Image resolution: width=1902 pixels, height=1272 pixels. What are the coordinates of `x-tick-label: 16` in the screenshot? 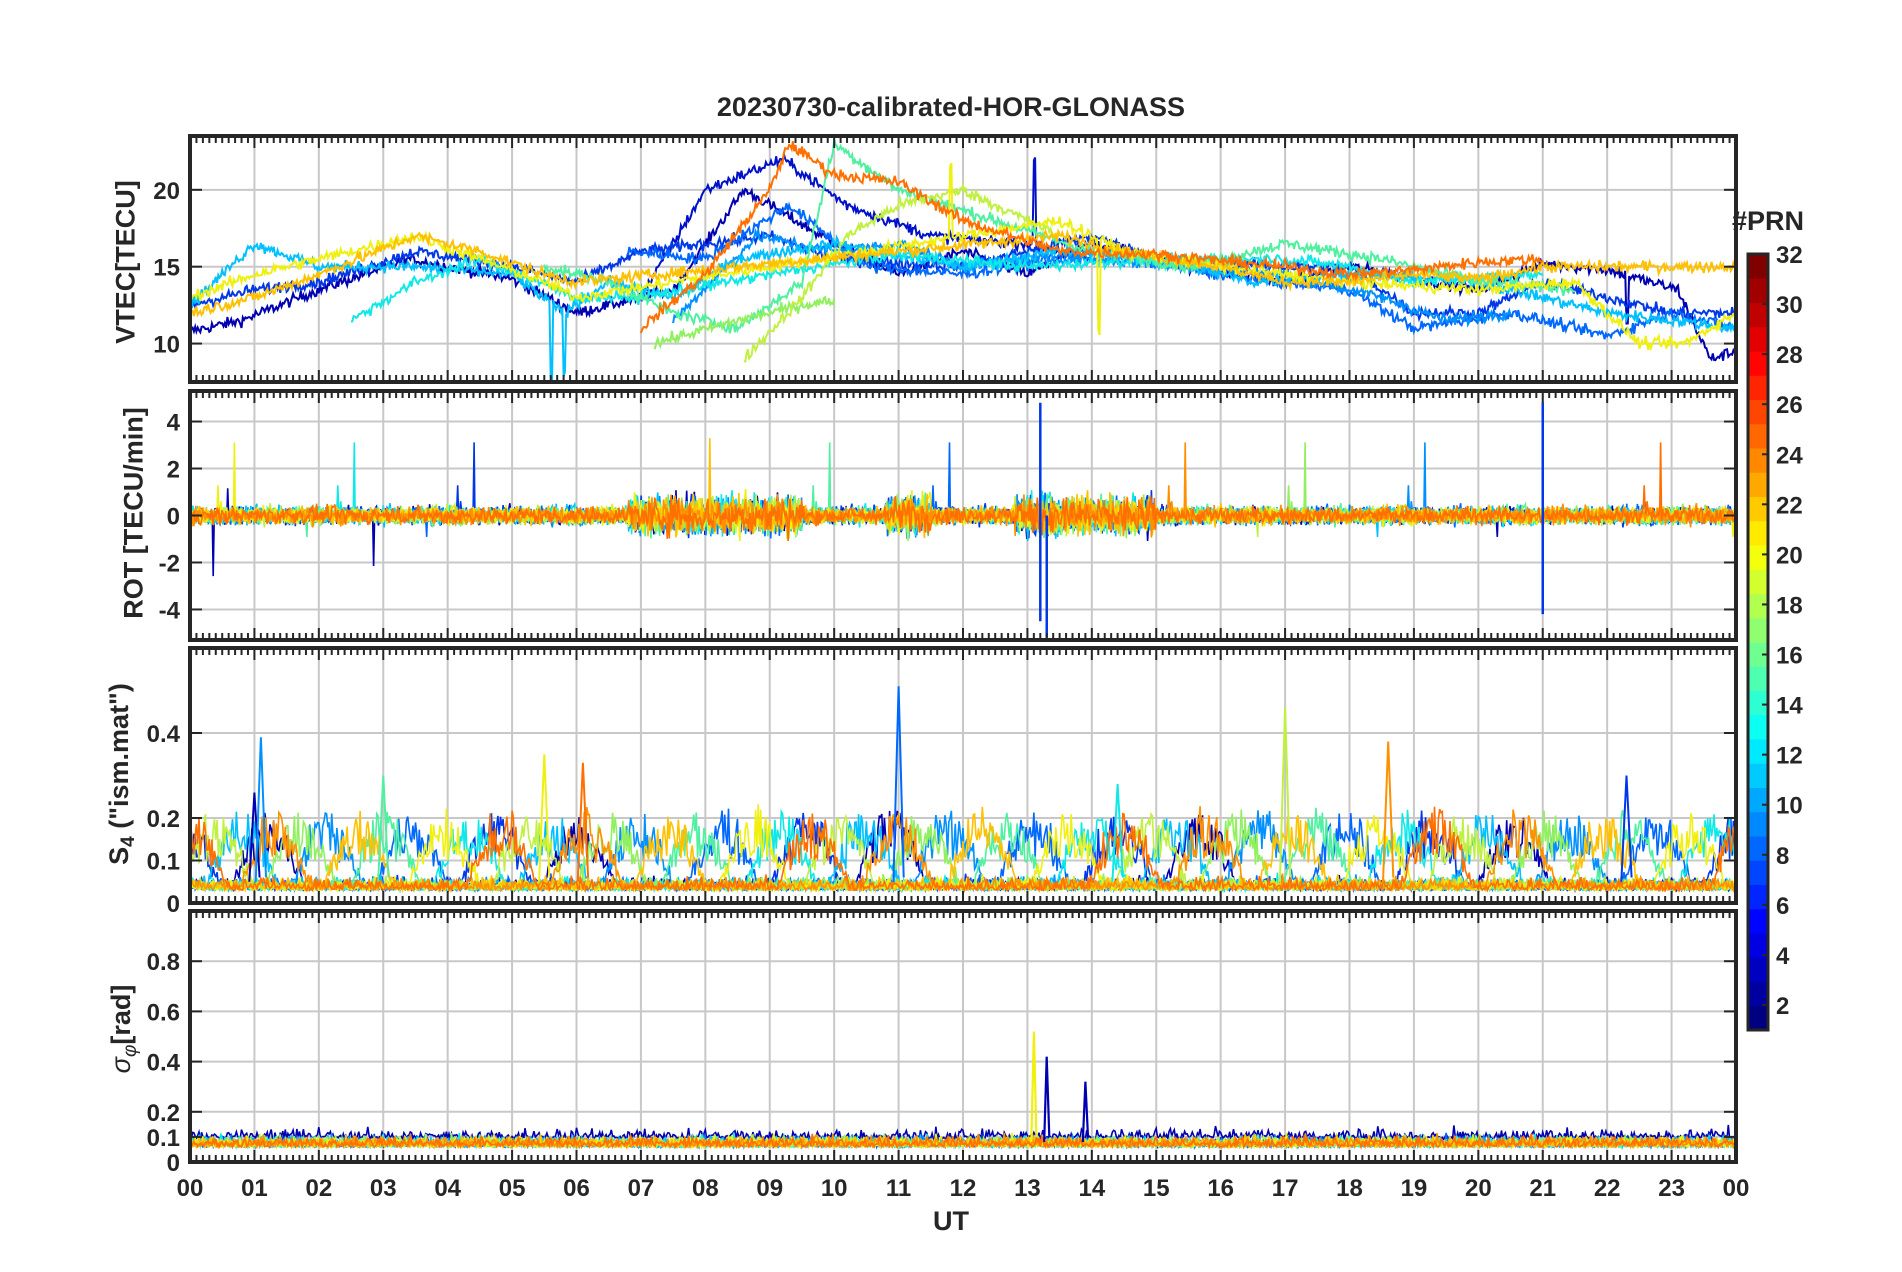 It's located at (1220, 1188).